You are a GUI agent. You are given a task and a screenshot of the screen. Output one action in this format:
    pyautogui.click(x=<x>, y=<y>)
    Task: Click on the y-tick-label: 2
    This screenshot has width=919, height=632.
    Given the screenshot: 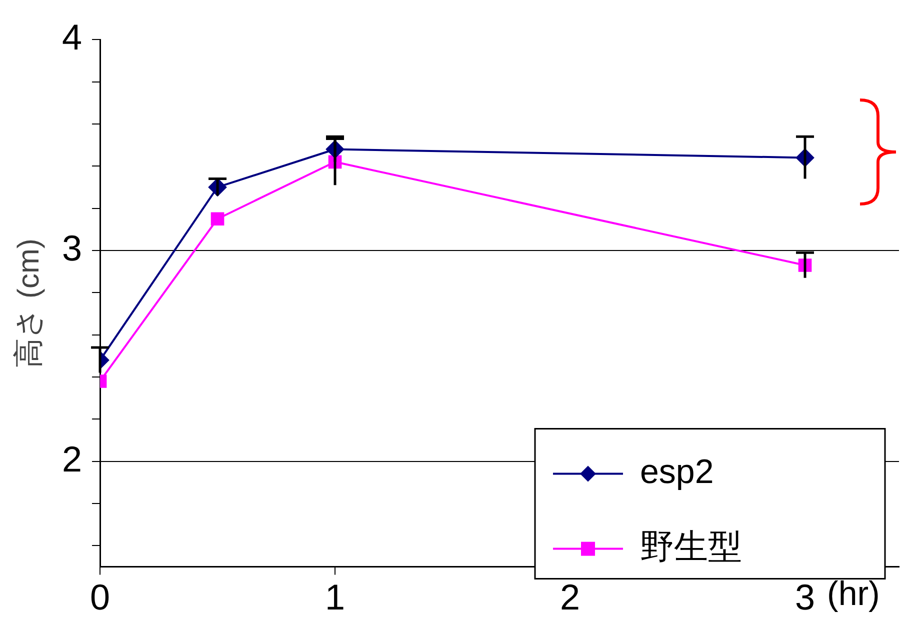 What is the action you would take?
    pyautogui.click(x=72, y=459)
    